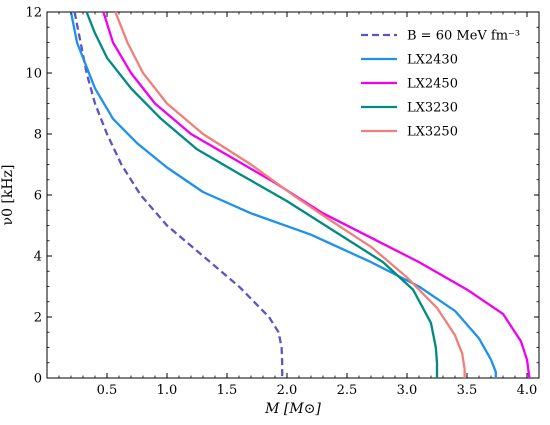 This screenshot has width=550, height=425. I want to click on y-tick-label: 4, so click(38, 257).